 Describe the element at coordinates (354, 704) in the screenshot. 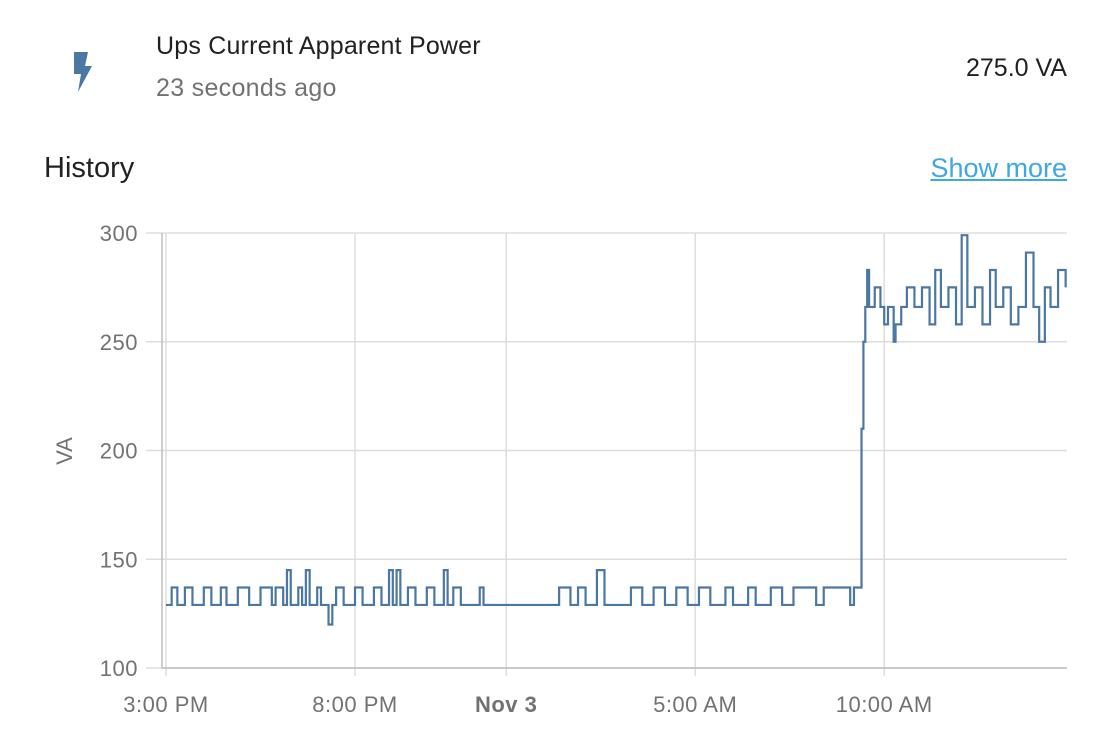

I see `x-tick-label: 8:00 PM` at that location.